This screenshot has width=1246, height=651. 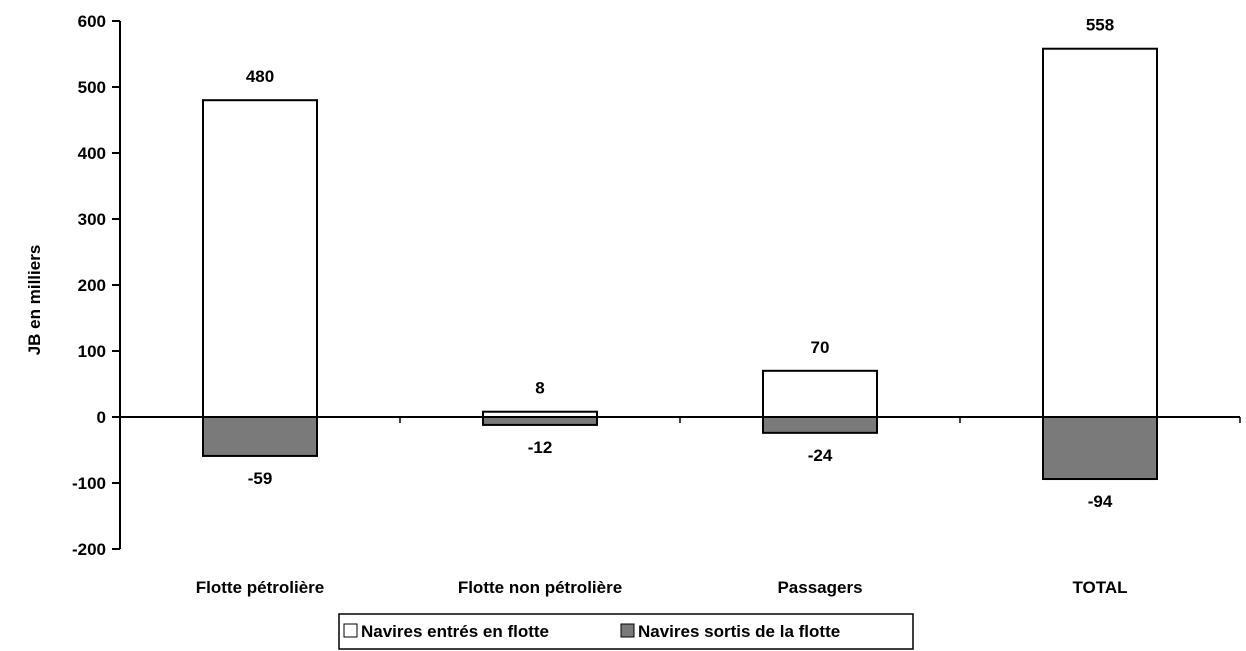 What do you see at coordinates (92, 87) in the screenshot?
I see `y-tick-label: 500` at bounding box center [92, 87].